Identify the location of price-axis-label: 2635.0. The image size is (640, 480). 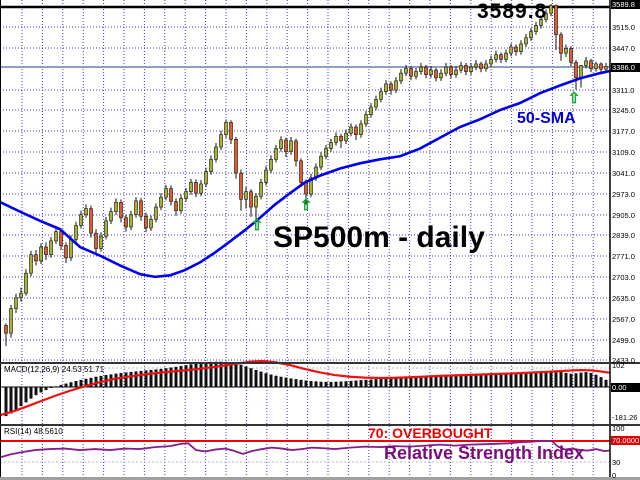
(623, 298).